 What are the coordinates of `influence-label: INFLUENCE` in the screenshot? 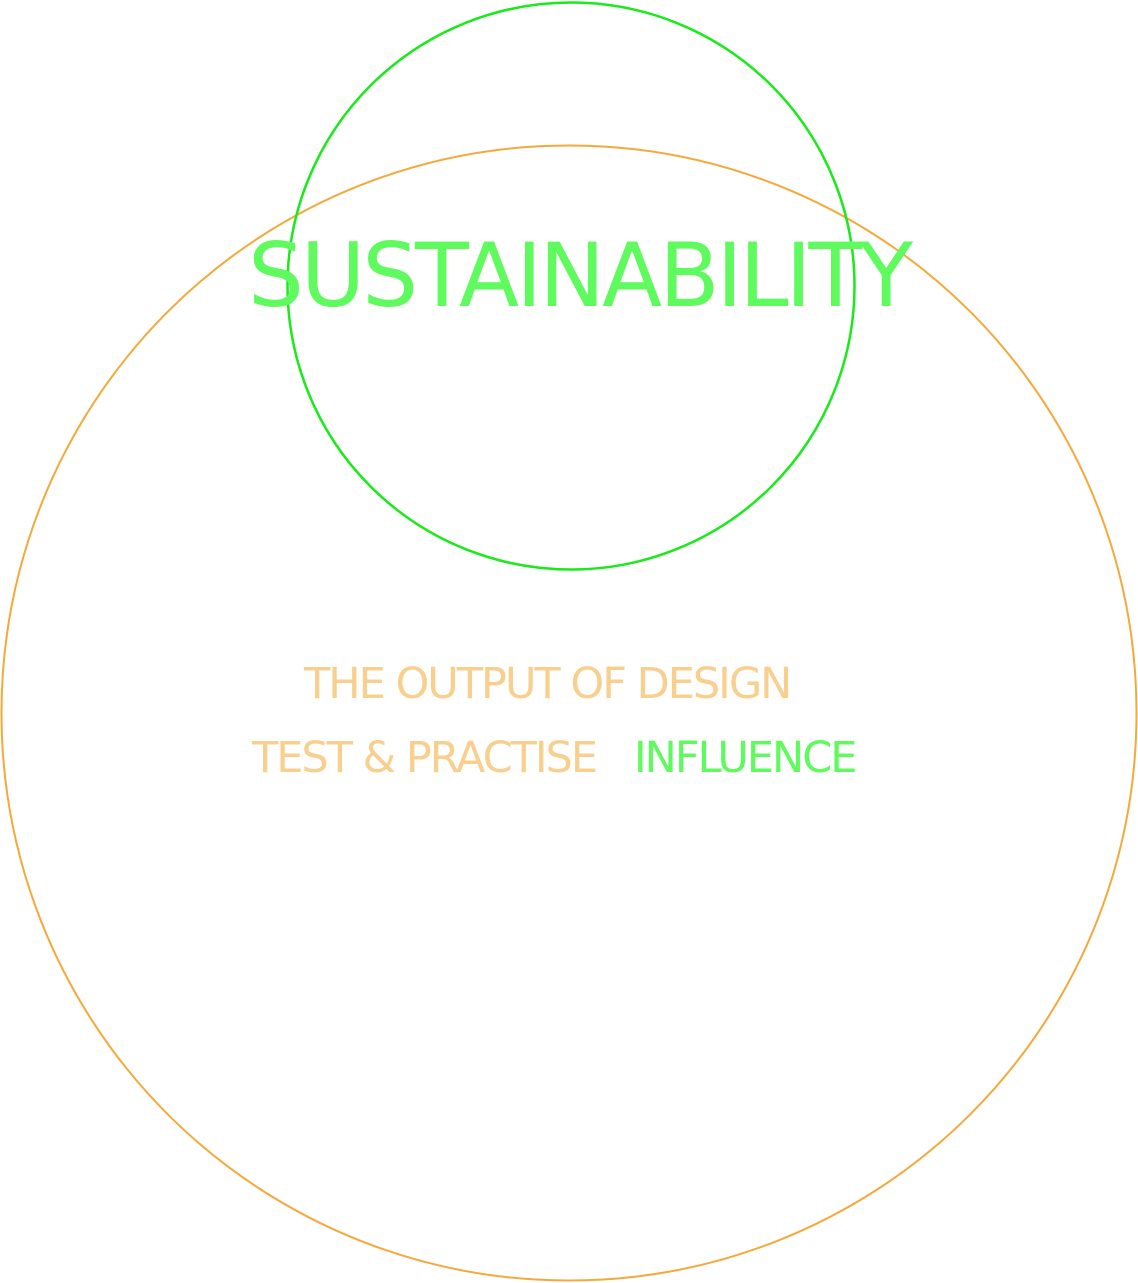 It's located at (745, 758).